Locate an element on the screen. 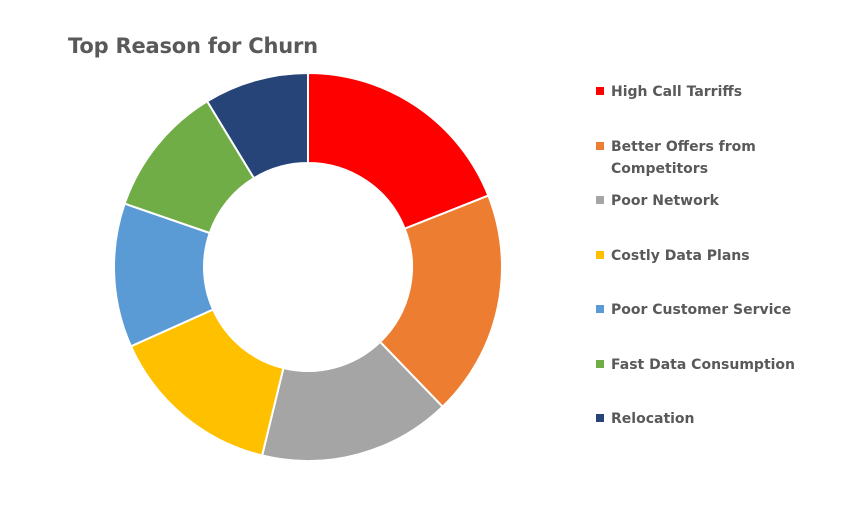 This screenshot has width=850, height=518. legend-item-poor-customer-service: Poor Customer Service is located at coordinates (703, 310).